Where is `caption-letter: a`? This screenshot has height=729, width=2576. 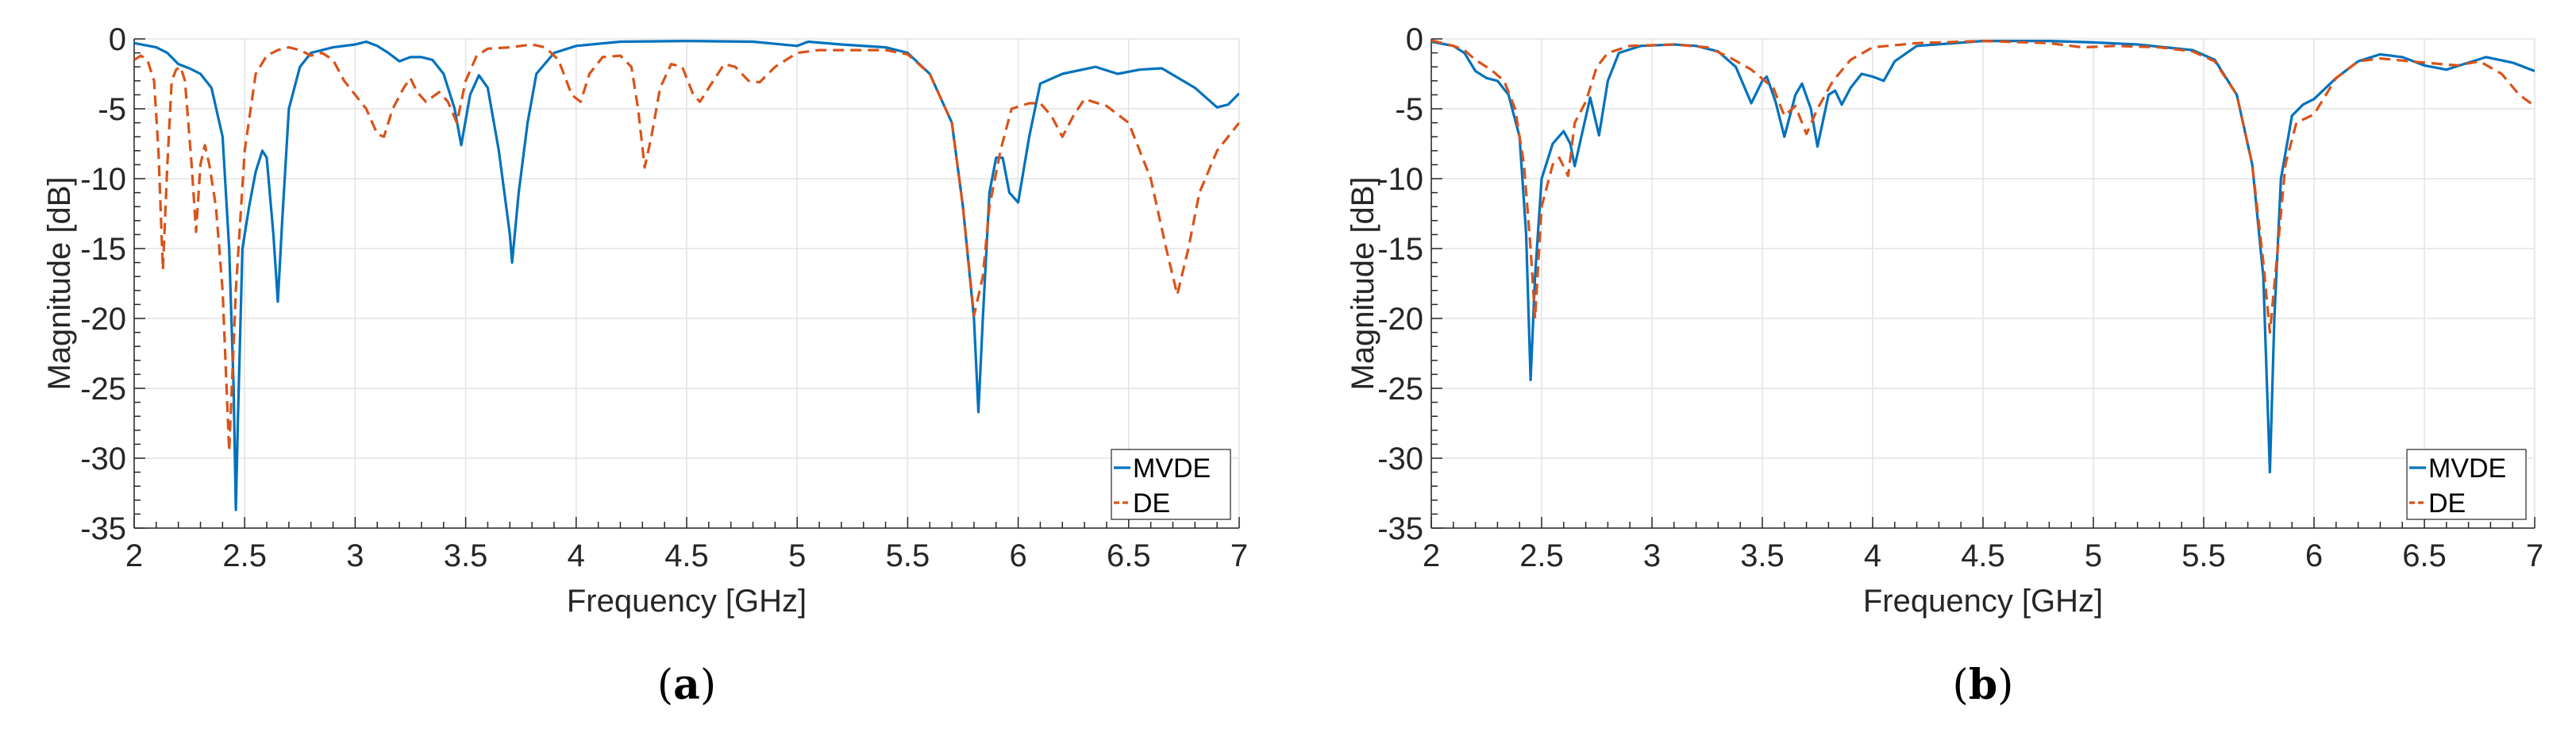
caption-letter: a is located at coordinates (686, 685).